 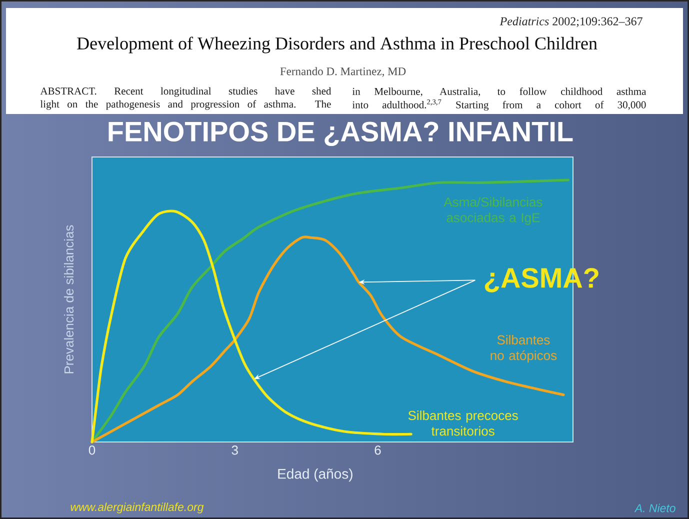 I want to click on text: Development of Wheezing Disorders and Asthma in Preschool Children, so click(x=337, y=45).